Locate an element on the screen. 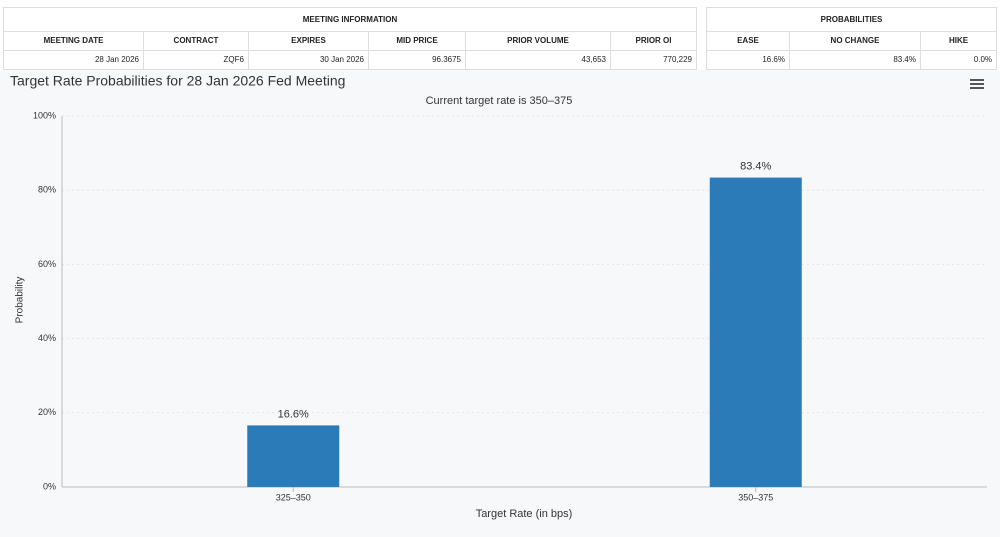  cell: 43,653 is located at coordinates (538, 60).